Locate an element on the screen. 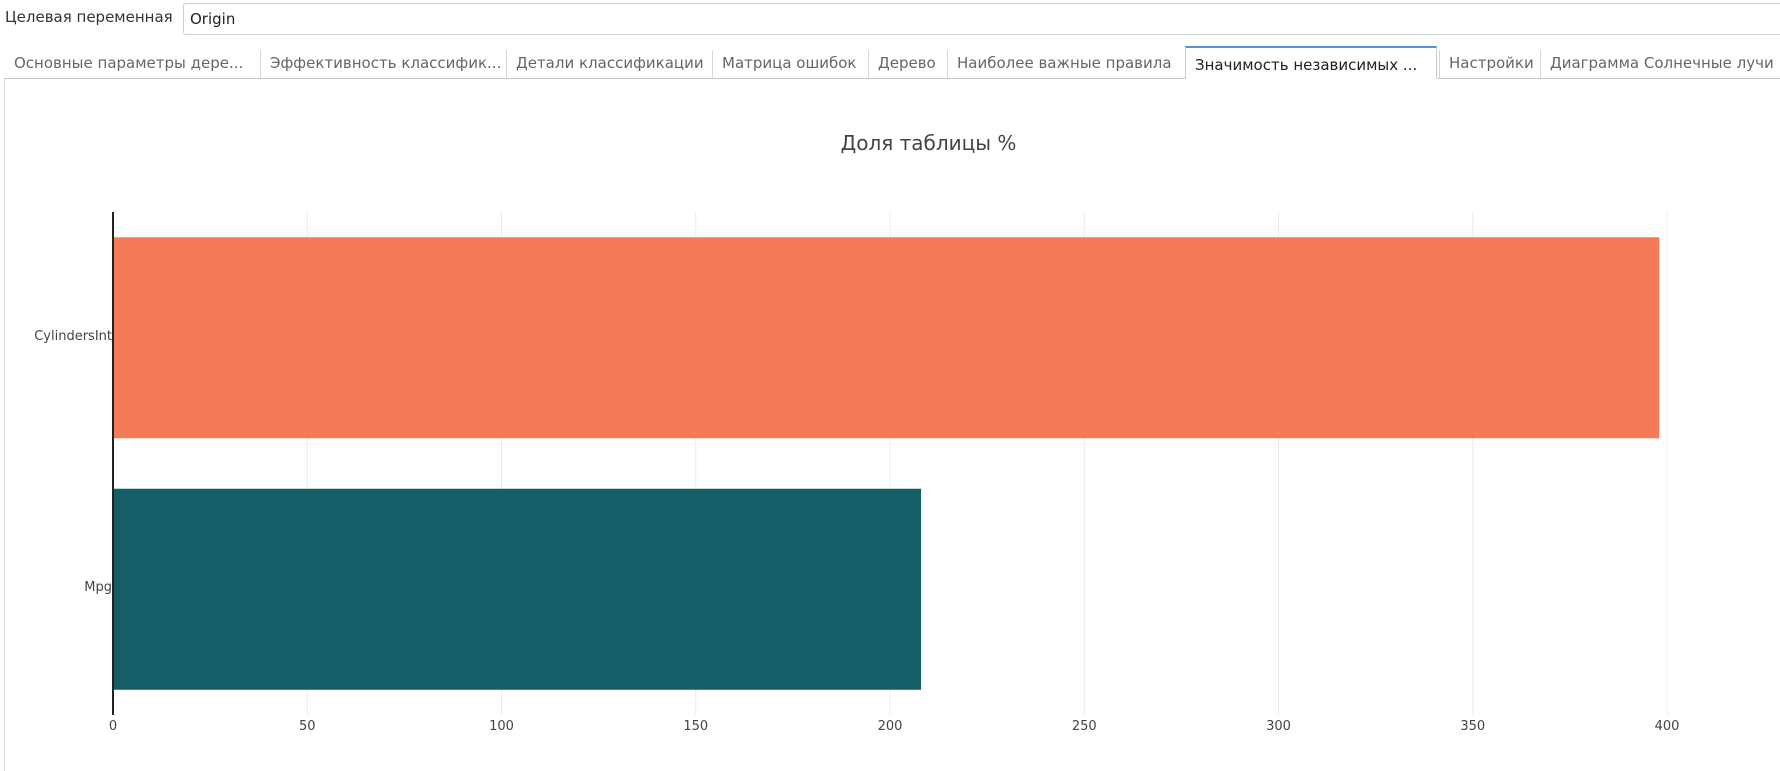 This screenshot has height=771, width=1780. x-tick-label: 150 is located at coordinates (696, 726).